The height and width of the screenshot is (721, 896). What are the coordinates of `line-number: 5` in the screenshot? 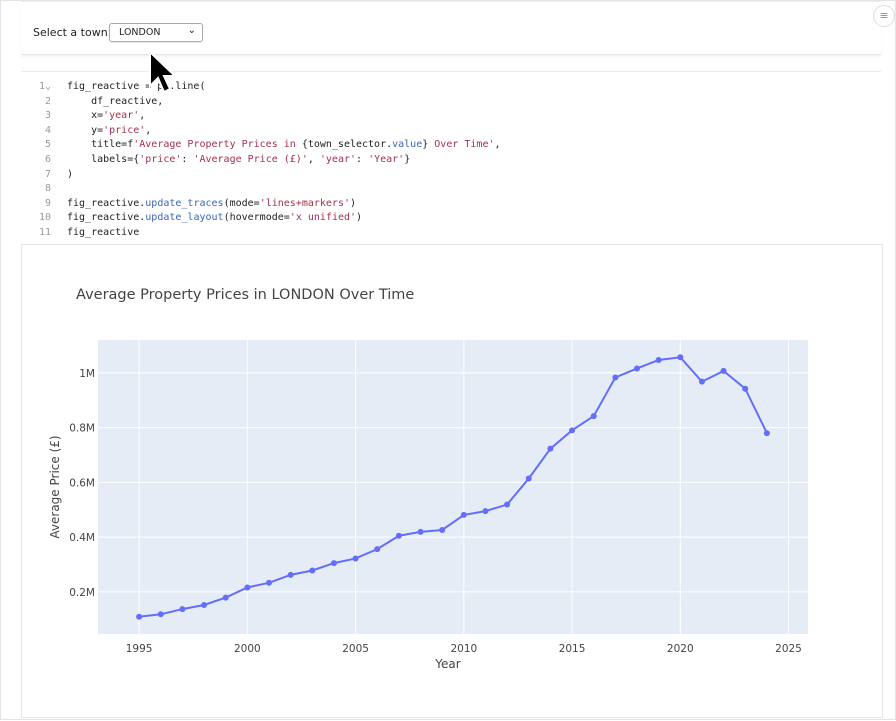 It's located at (47, 145).